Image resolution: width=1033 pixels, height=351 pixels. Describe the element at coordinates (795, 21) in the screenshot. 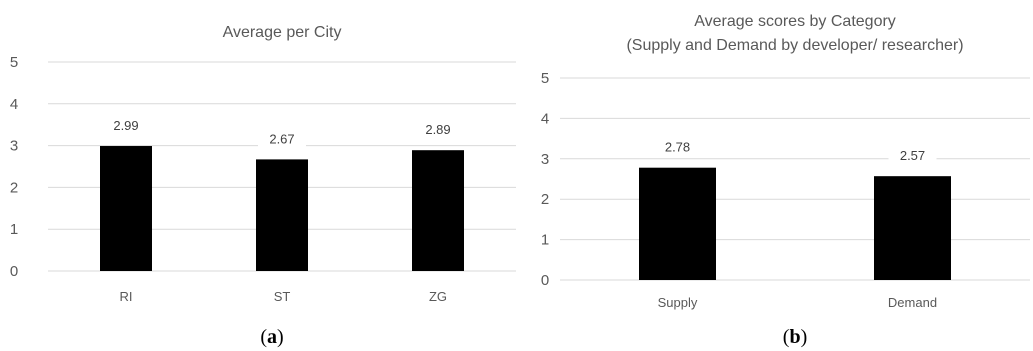

I see `chart-title-line-1: Average scores by Category` at that location.